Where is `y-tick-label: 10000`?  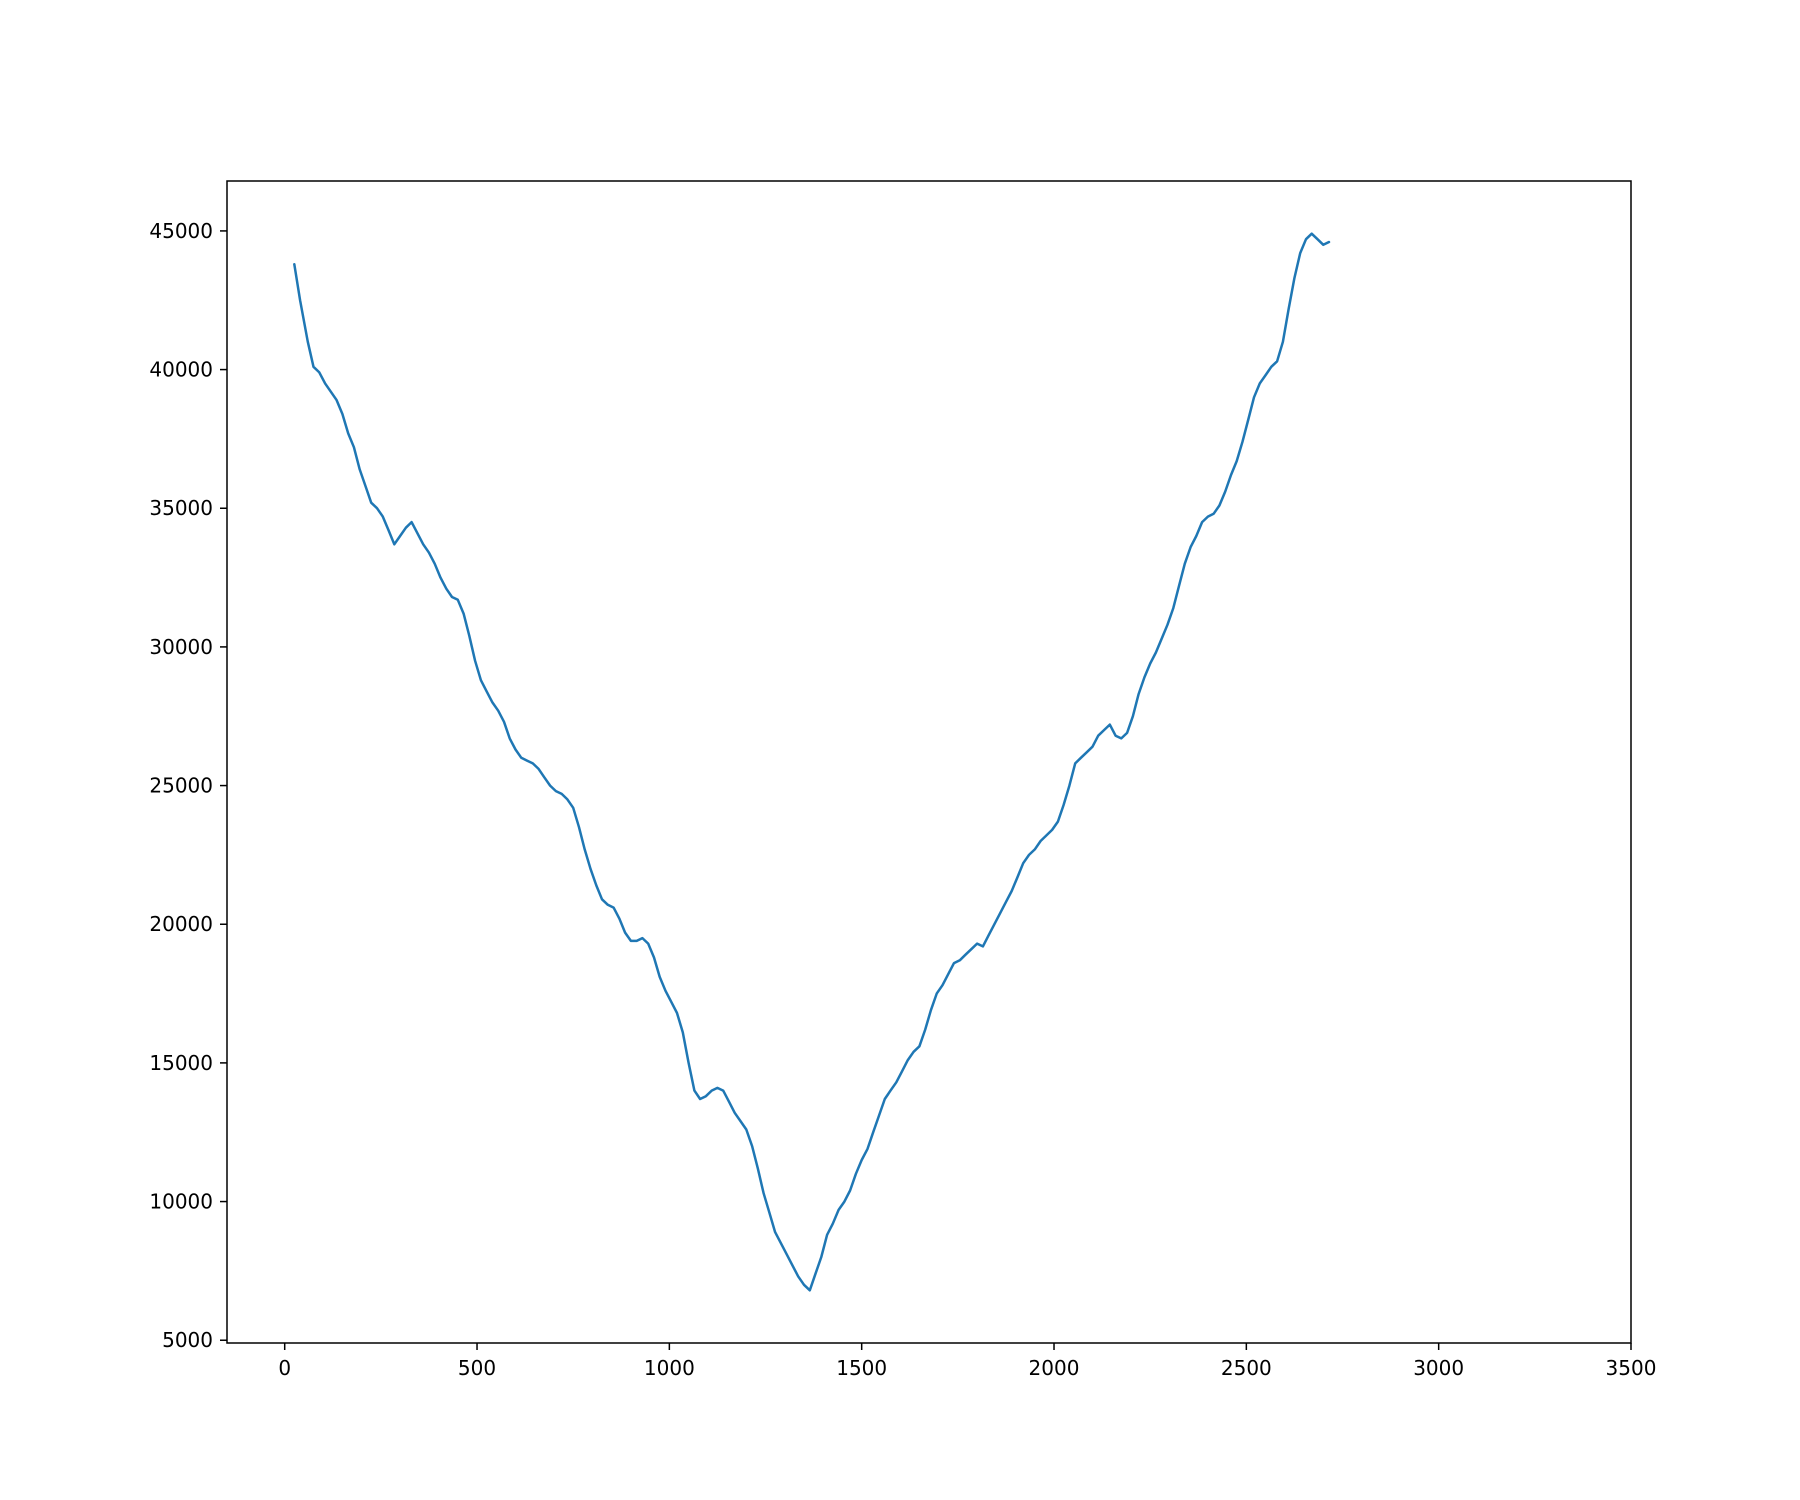
y-tick-label: 10000 is located at coordinates (181, 1202).